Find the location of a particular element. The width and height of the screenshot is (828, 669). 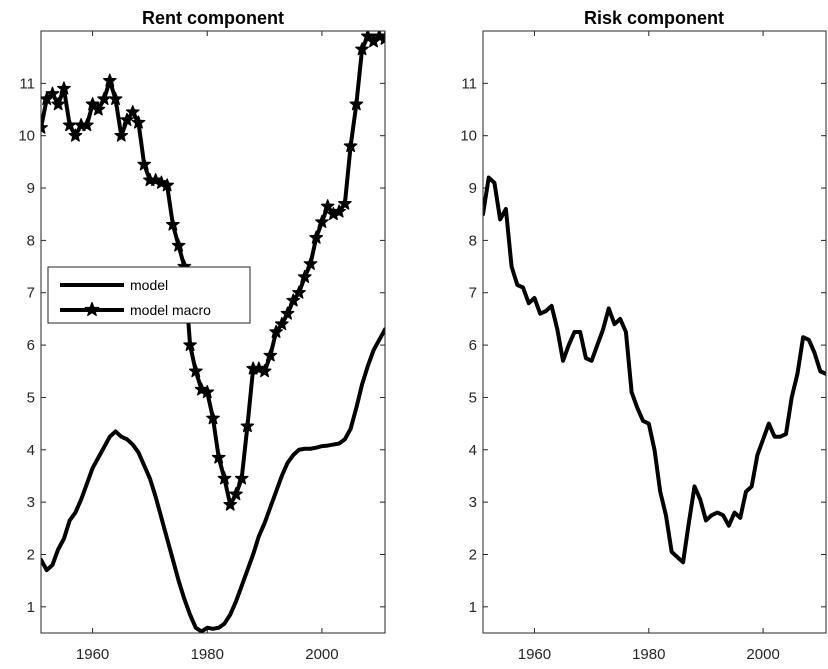

risk-y-tick-label: 3 is located at coordinates (473, 502).